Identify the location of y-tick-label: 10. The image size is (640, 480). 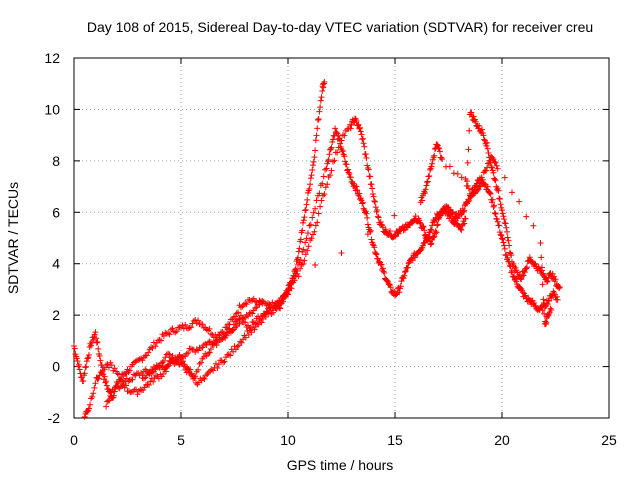
(52, 109).